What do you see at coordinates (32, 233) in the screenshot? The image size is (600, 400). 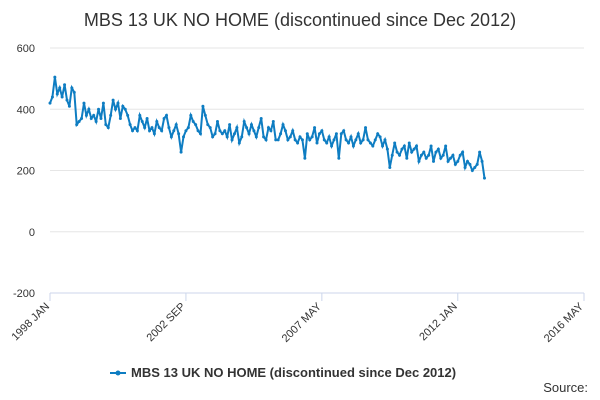 I see `y-tick-label: 0` at bounding box center [32, 233].